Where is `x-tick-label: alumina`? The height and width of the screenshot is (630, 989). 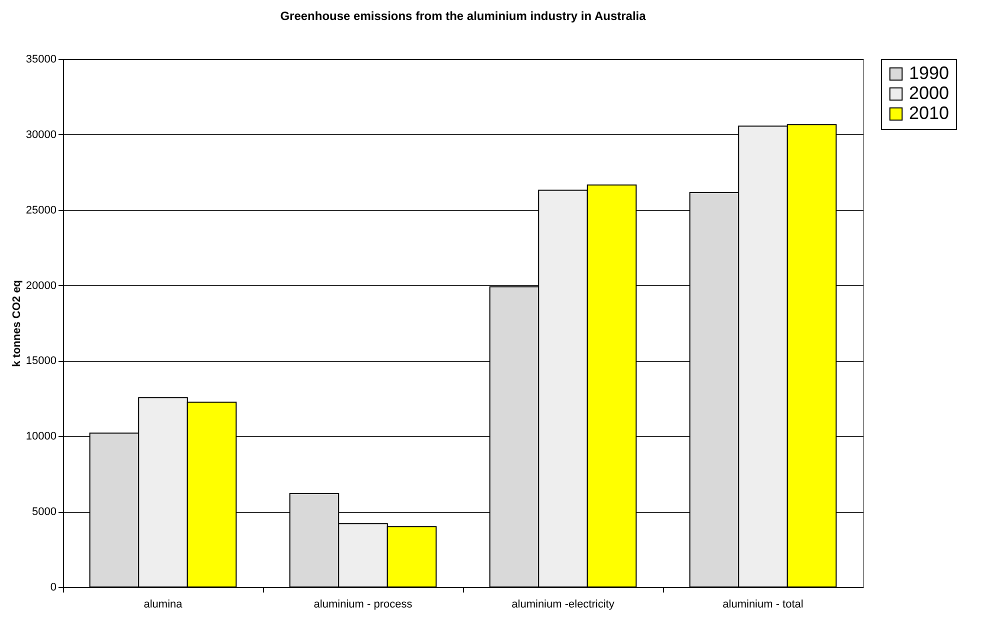
x-tick-label: alumina is located at coordinates (164, 604).